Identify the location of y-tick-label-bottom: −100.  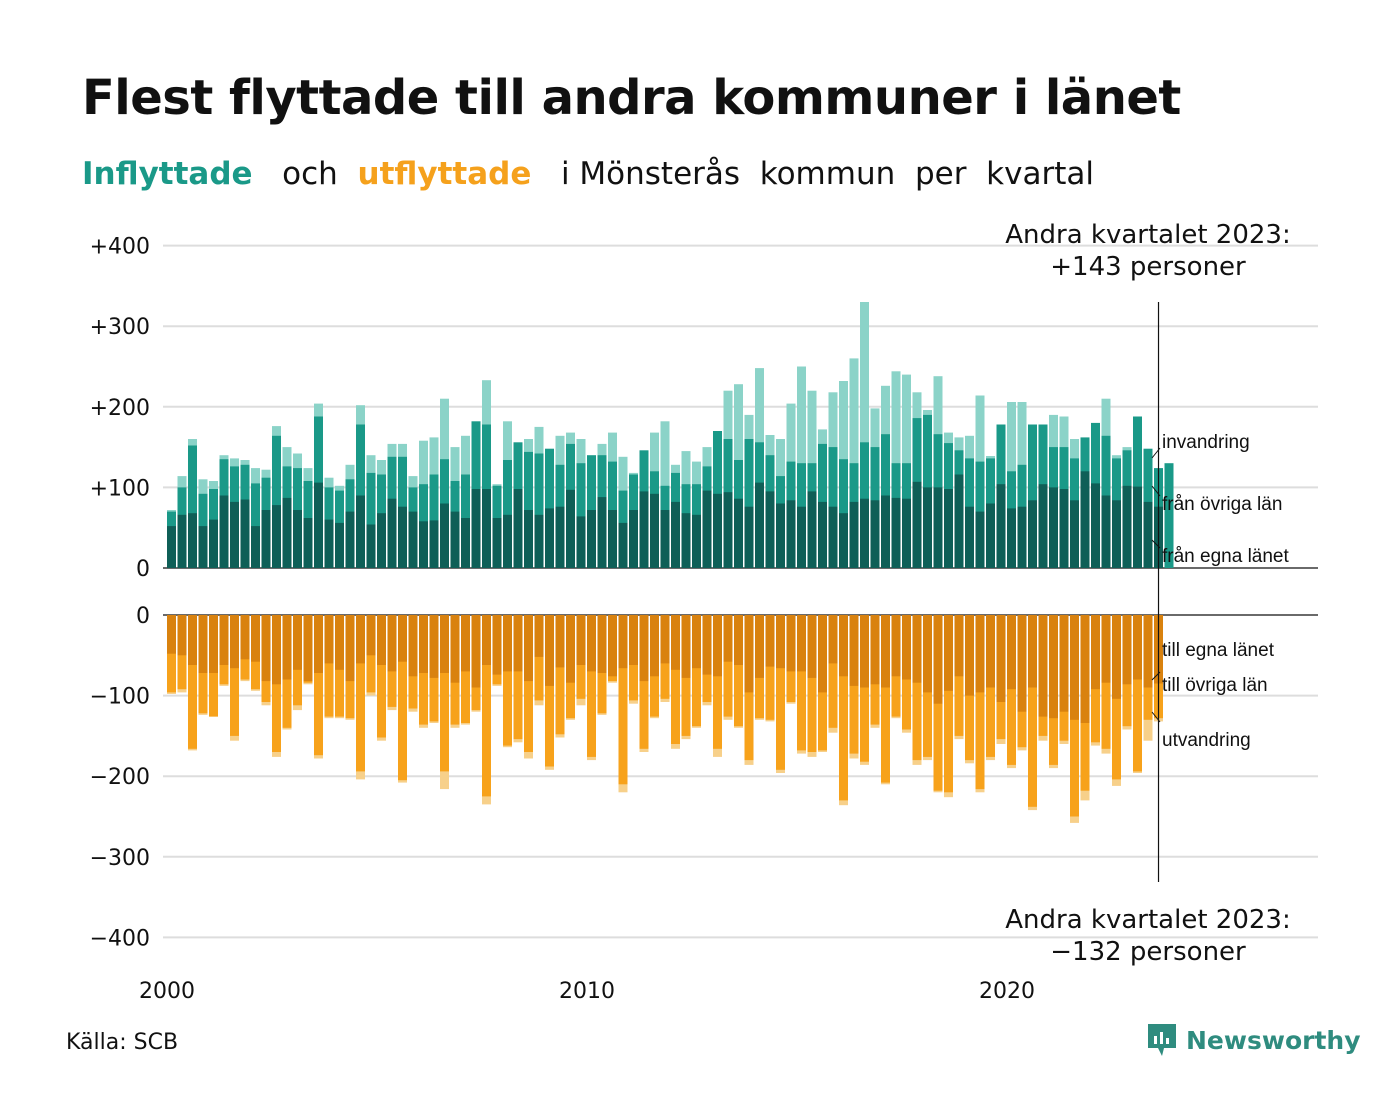
(120, 697).